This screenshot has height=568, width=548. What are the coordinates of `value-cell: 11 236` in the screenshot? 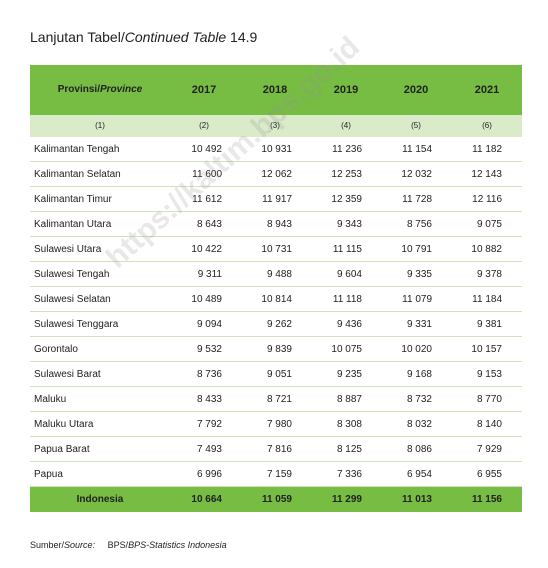 It's located at (347, 149).